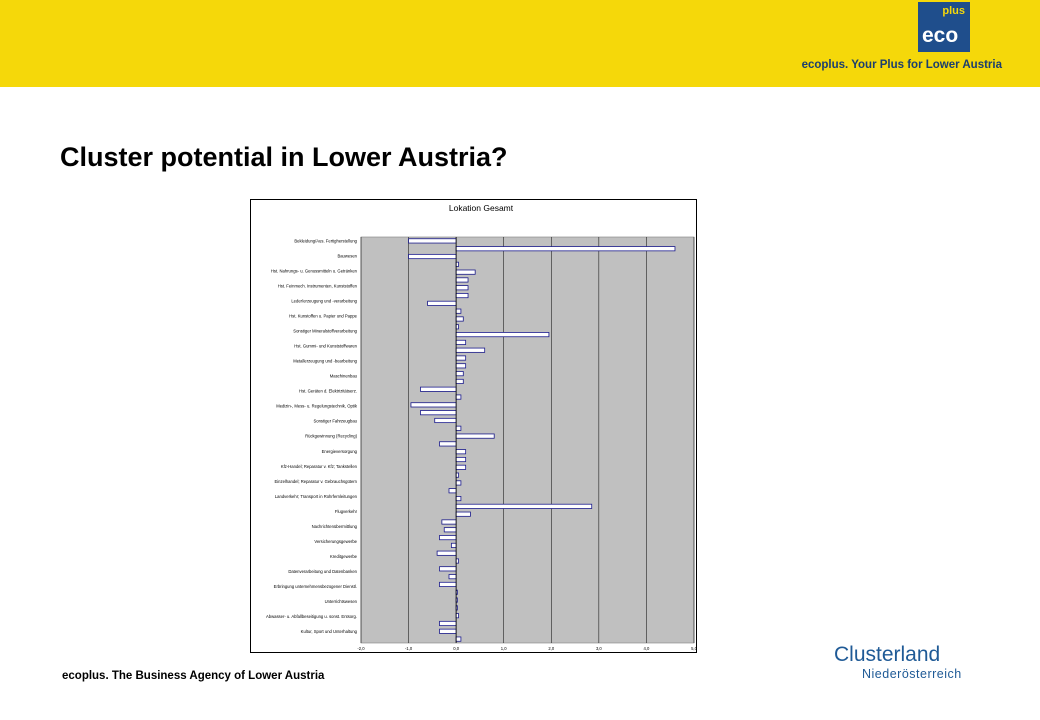 The image size is (1040, 720). Describe the element at coordinates (341, 601) in the screenshot. I see `category-label-24: Unterrichtswesen` at that location.